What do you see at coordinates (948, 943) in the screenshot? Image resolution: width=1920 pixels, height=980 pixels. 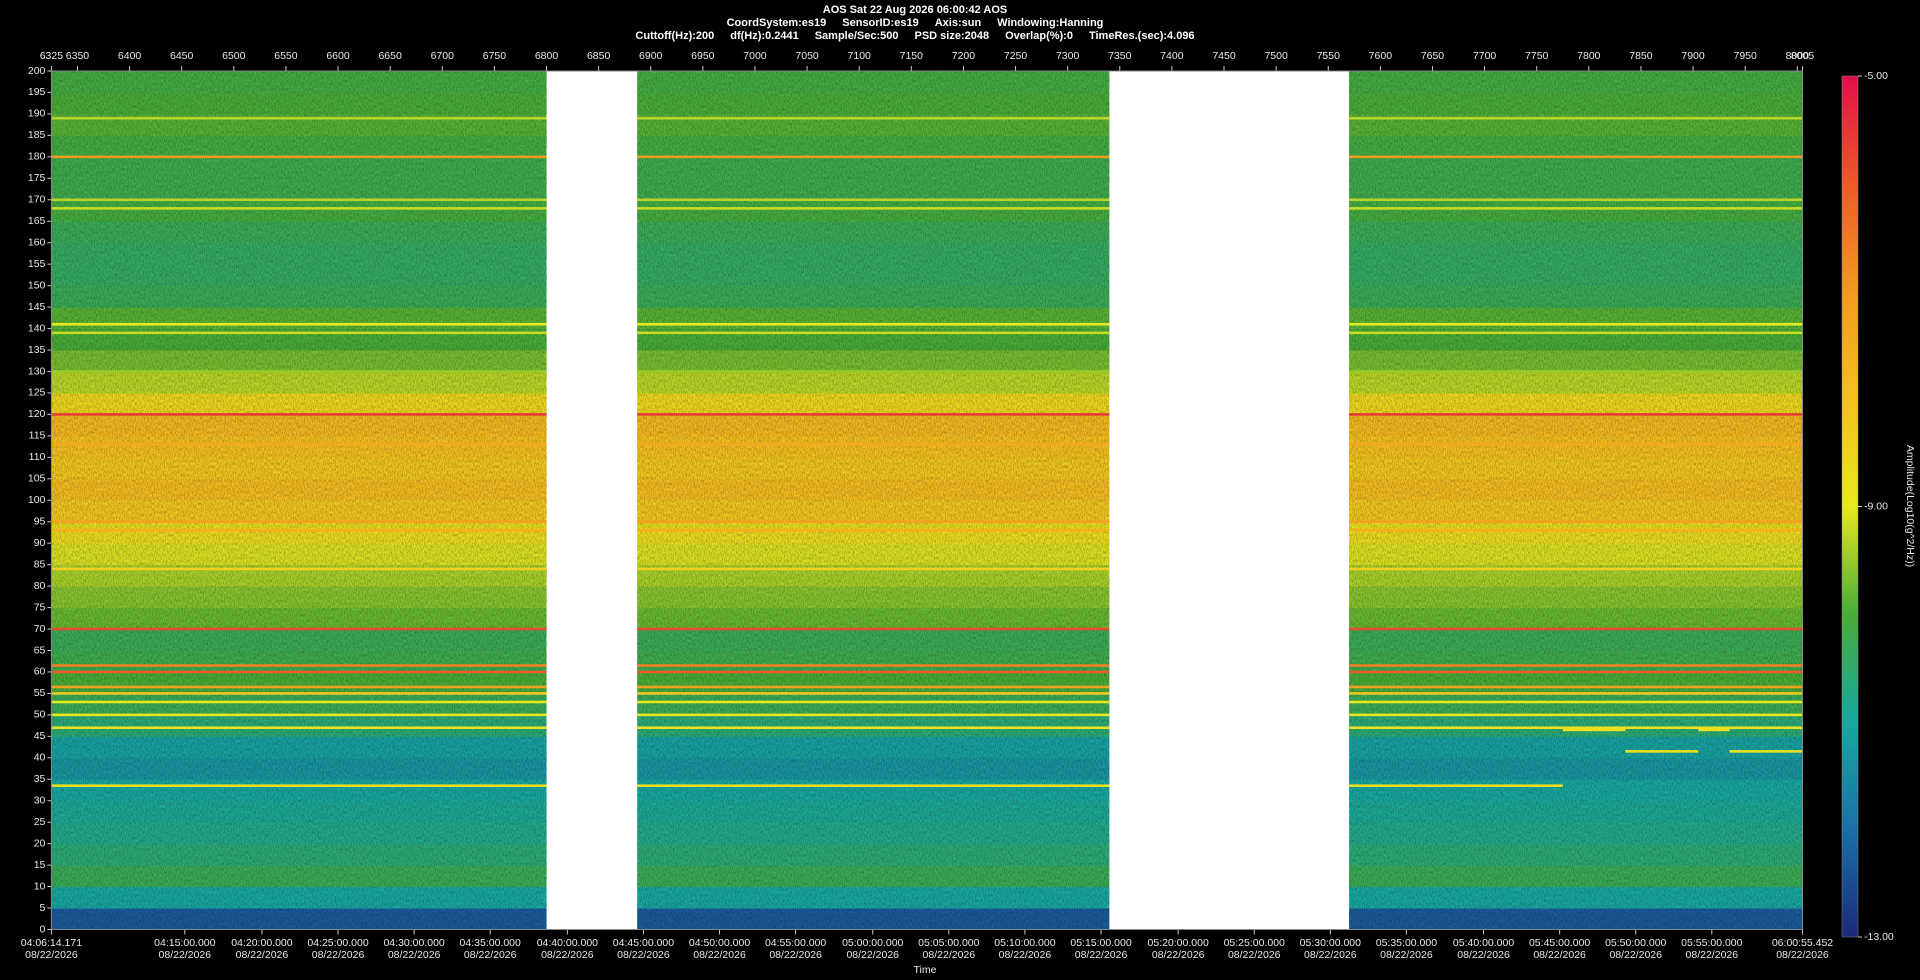 I see `time-tick-label: 05:05:00.000` at bounding box center [948, 943].